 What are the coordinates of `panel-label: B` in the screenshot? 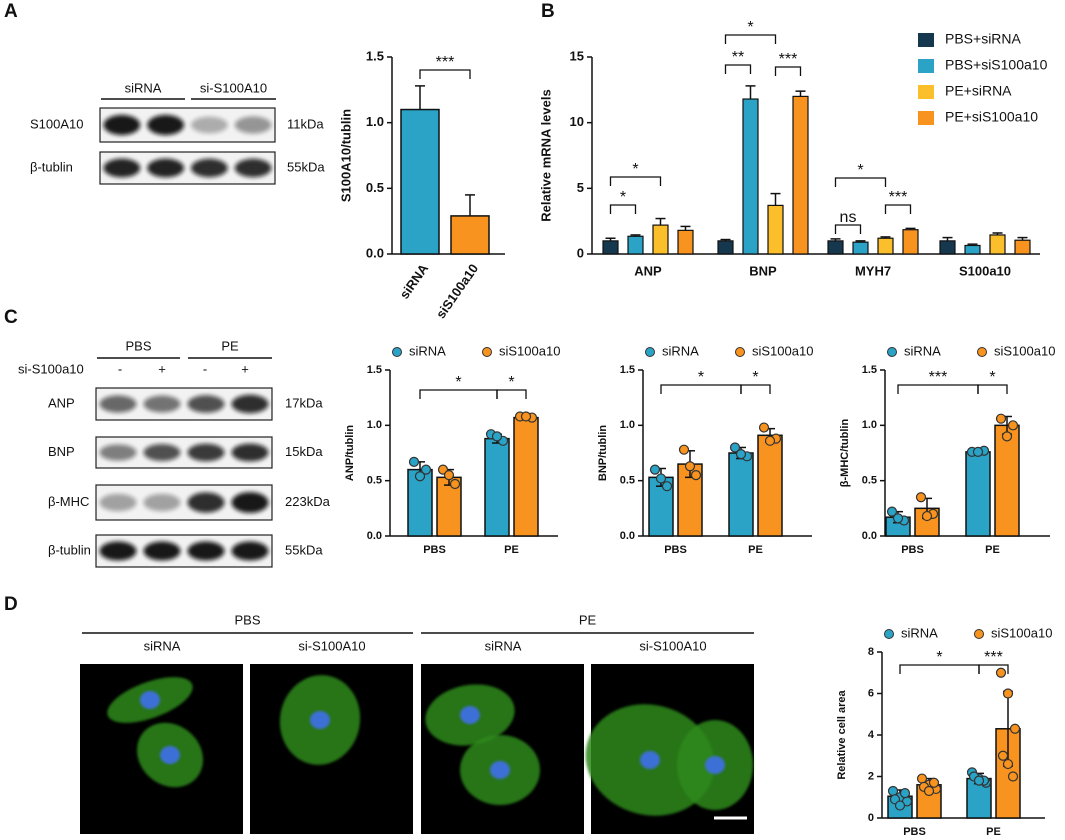 It's located at (548, 11).